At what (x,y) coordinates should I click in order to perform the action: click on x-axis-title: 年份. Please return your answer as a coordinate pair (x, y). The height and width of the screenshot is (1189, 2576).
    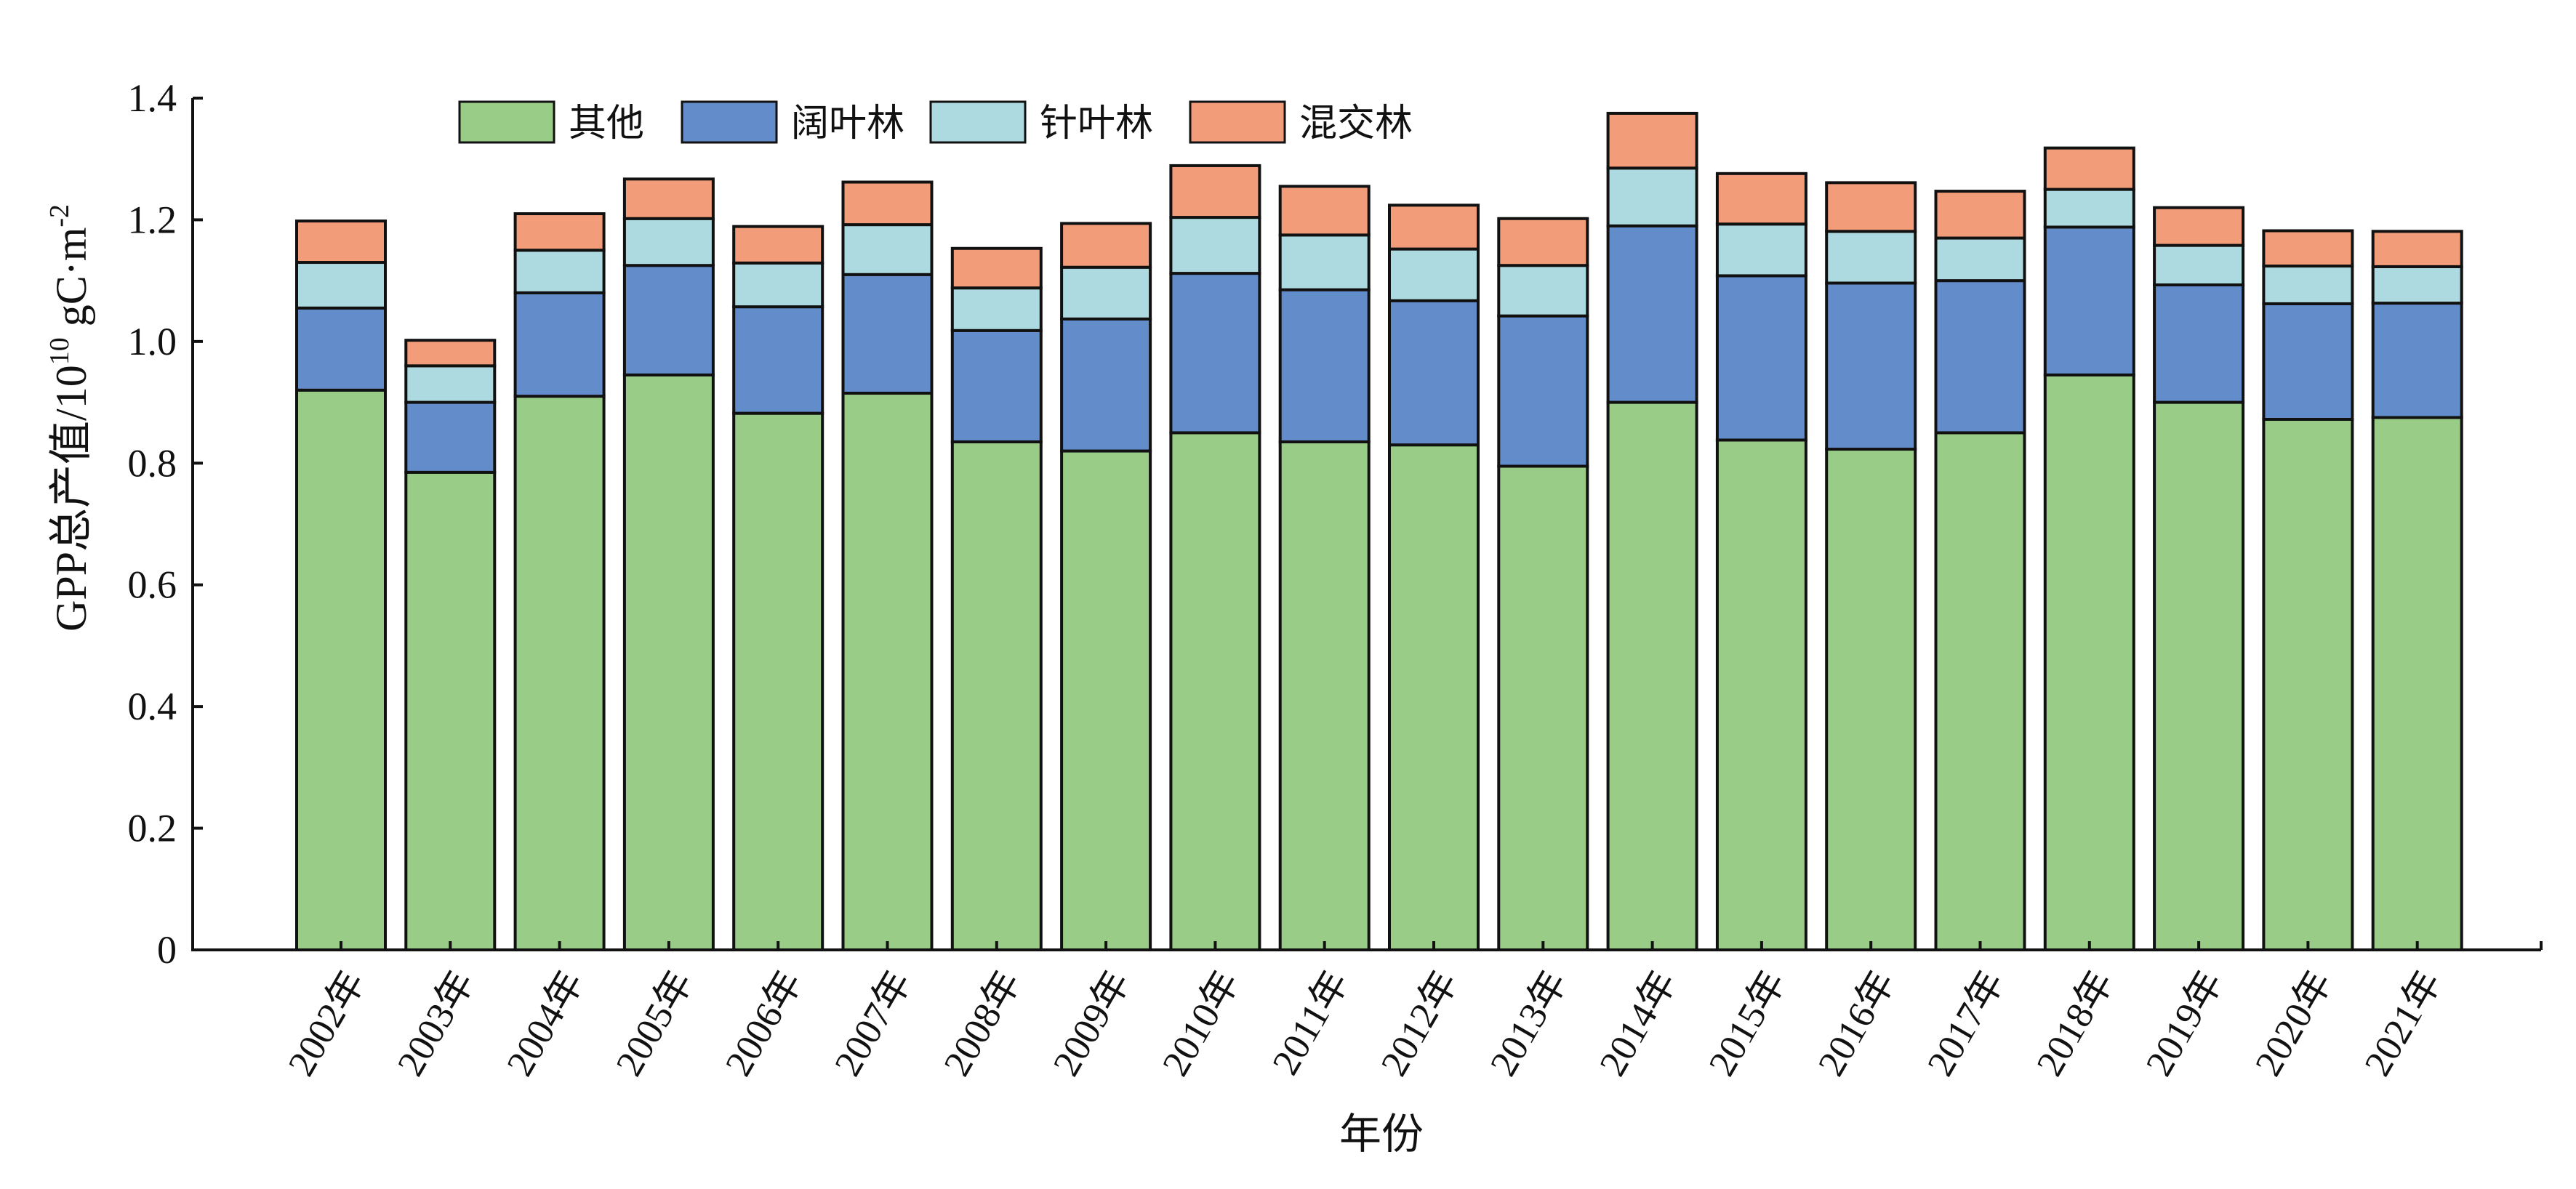
    Looking at the image, I should click on (1381, 1133).